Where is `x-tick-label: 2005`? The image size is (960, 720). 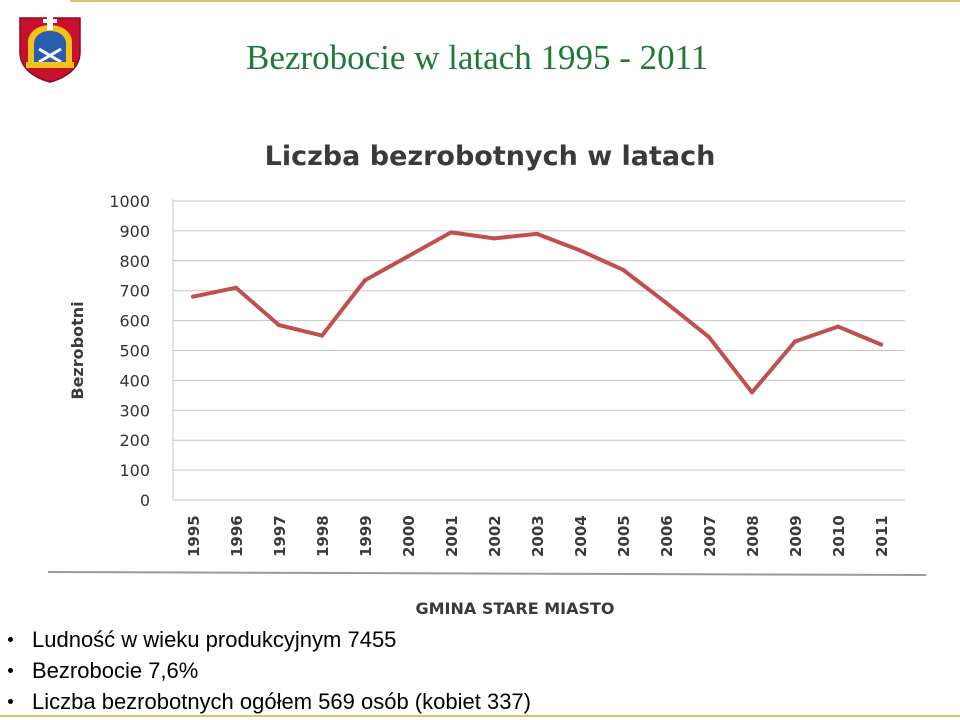
x-tick-label: 2005 is located at coordinates (624, 536).